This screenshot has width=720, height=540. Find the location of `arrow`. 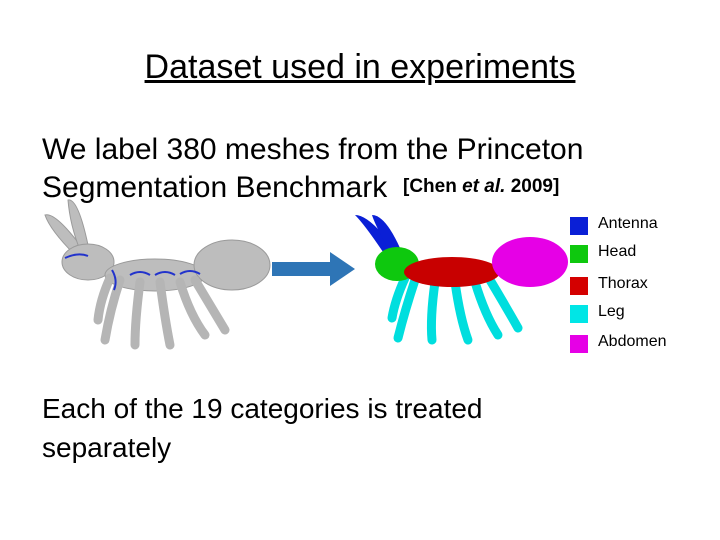

arrow is located at coordinates (313, 269).